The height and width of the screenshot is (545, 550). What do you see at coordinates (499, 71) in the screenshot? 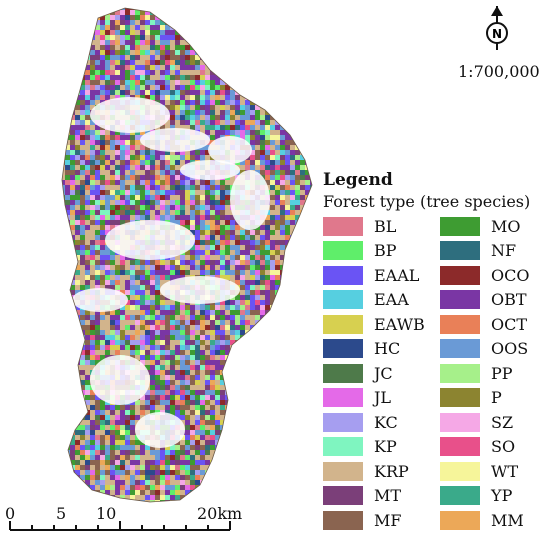
I see `scale-ratio: 1:700,000` at bounding box center [499, 71].